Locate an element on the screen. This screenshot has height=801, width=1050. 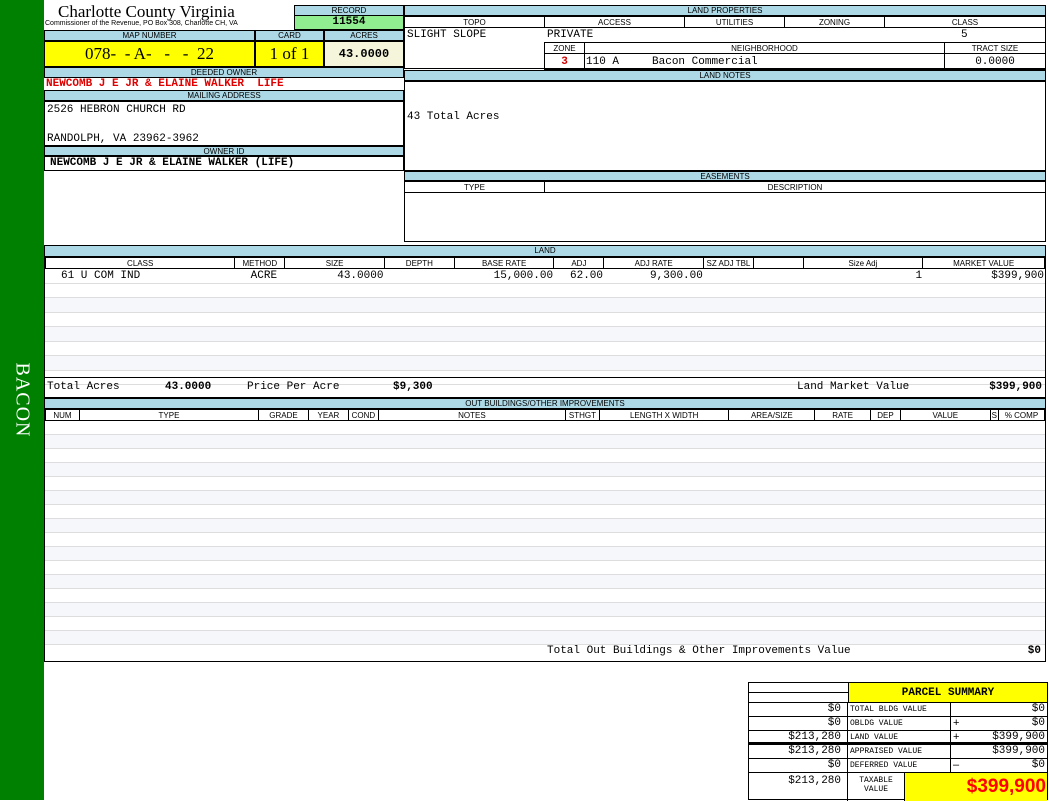
land-cell: 43.0000 is located at coordinates (334, 276).